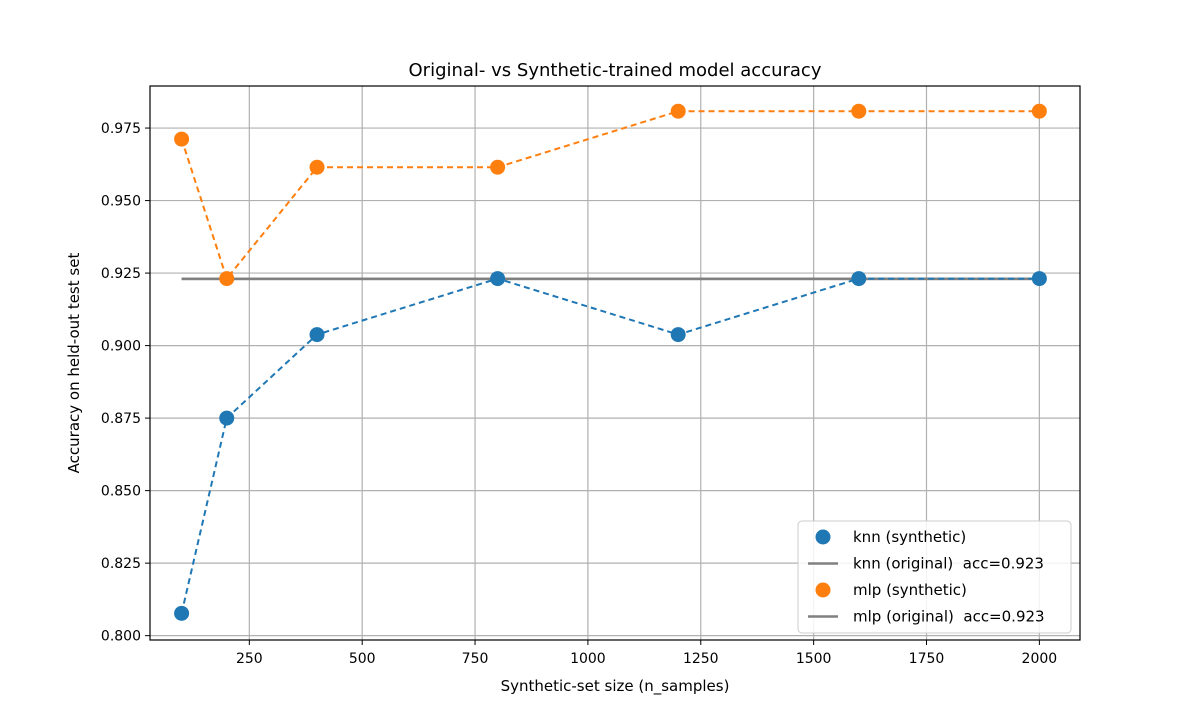 The height and width of the screenshot is (720, 1200). Describe the element at coordinates (475, 659) in the screenshot. I see `x-tick-label: 750` at that location.